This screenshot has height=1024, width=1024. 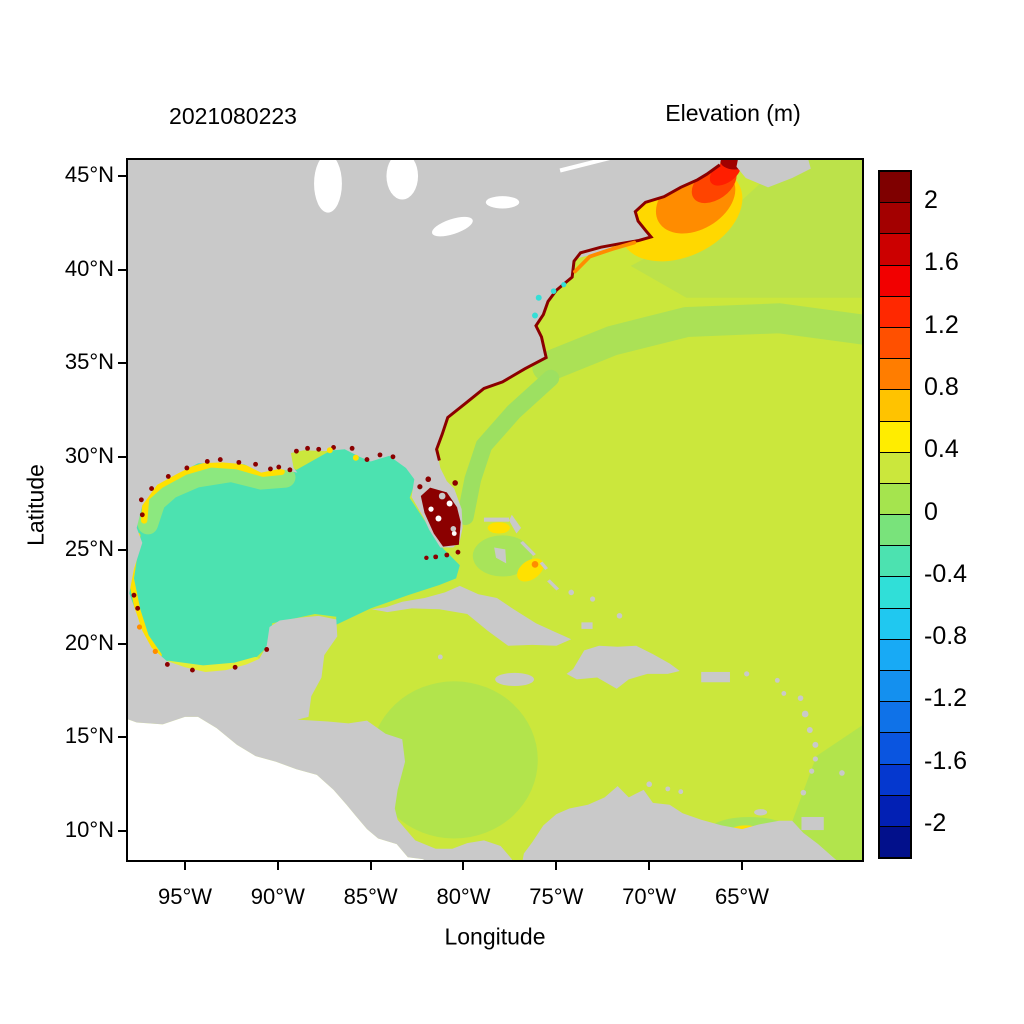 What do you see at coordinates (641, 735) in the screenshot?
I see `small-caribbean-islands` at bounding box center [641, 735].